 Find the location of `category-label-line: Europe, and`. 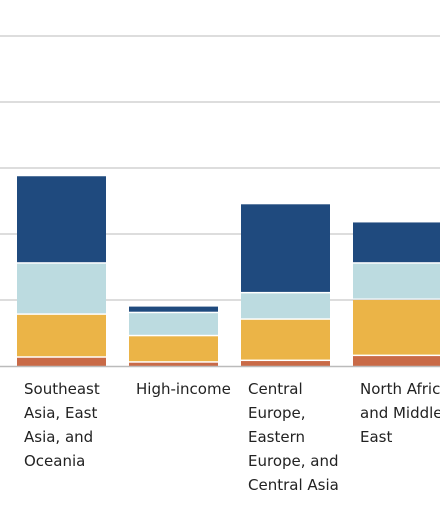

category-label-line: Europe, and is located at coordinates (293, 461).